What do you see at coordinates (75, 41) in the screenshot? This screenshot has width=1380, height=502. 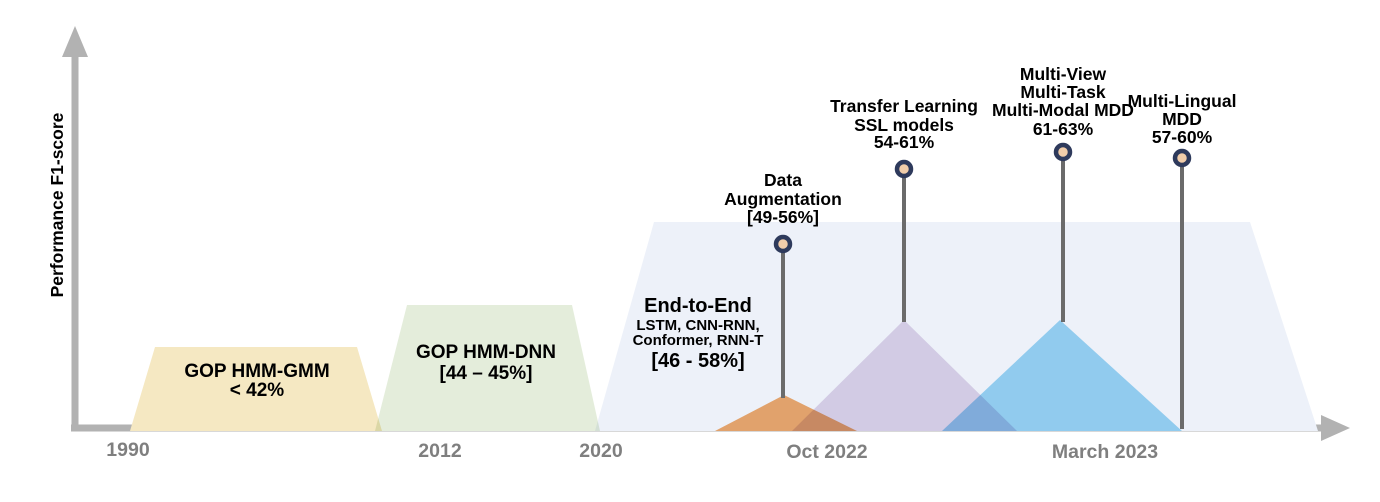 I see `y-axis-arrow-icon` at bounding box center [75, 41].